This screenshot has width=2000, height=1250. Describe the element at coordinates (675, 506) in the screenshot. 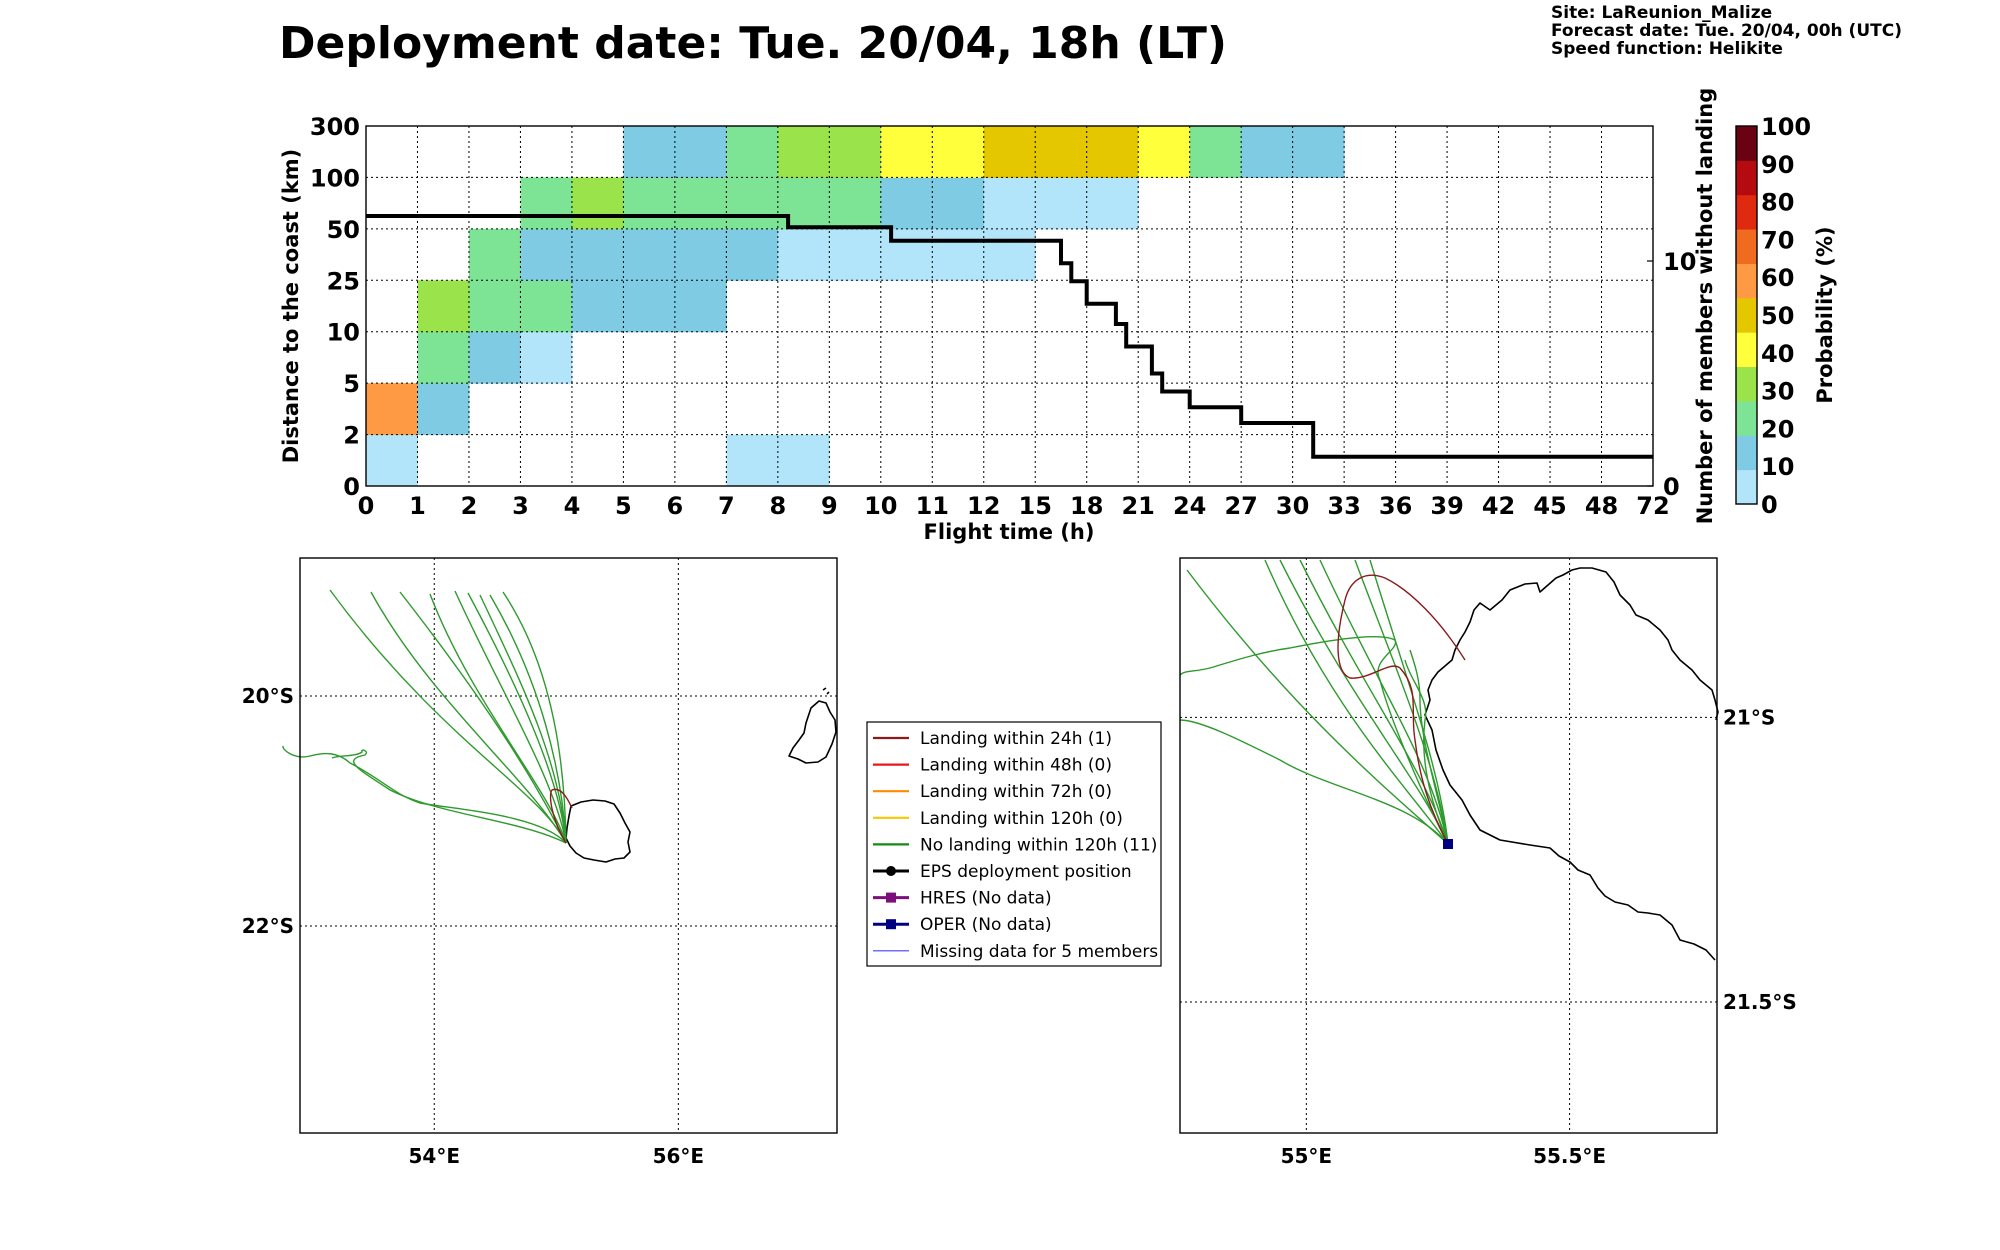

I see `x-tick-label: 6` at that location.